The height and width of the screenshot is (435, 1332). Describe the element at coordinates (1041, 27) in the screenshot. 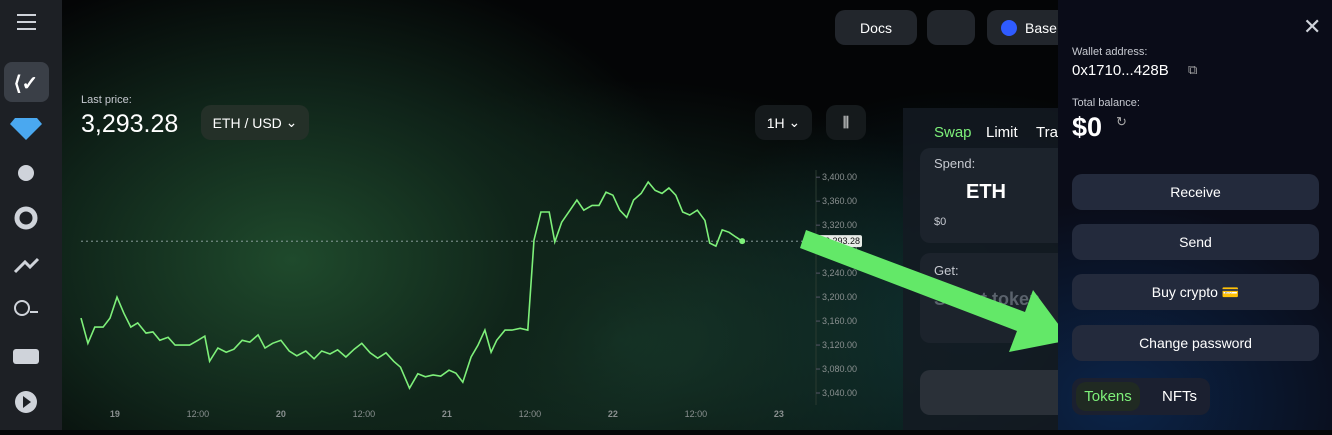

I see `network-label: Base` at that location.